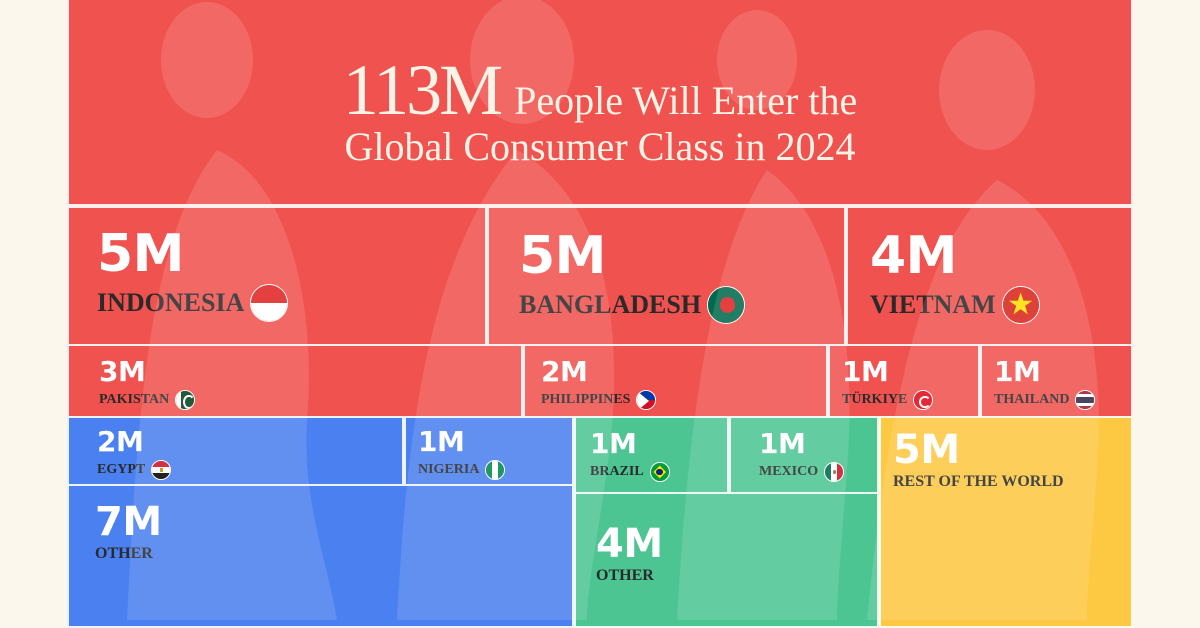 This screenshot has width=1200, height=628. Describe the element at coordinates (1056, 381) in the screenshot. I see `treemap-tile-thailand-0: 1M THAILAND` at that location.